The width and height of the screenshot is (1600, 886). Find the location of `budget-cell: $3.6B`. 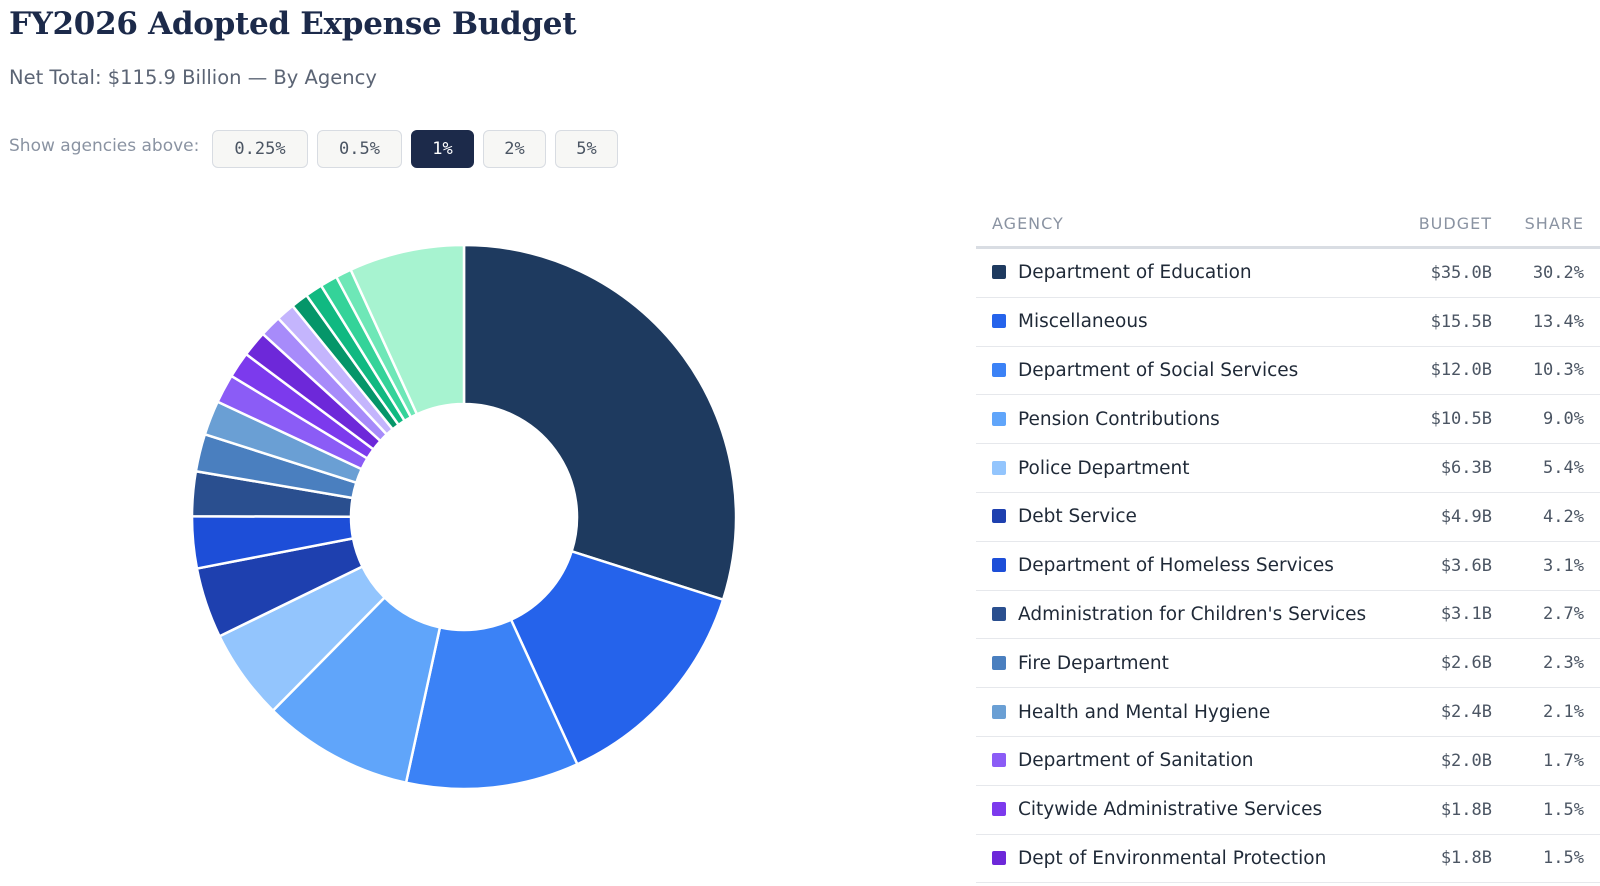

budget-cell: $3.6B is located at coordinates (1444, 566).